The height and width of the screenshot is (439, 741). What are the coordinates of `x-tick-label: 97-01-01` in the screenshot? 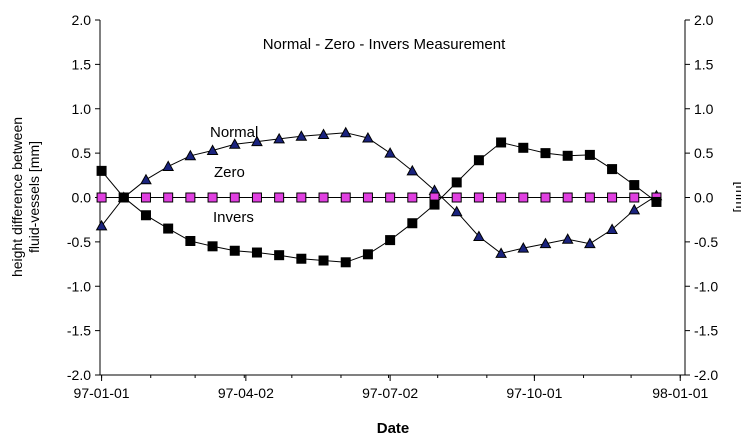 It's located at (102, 393).